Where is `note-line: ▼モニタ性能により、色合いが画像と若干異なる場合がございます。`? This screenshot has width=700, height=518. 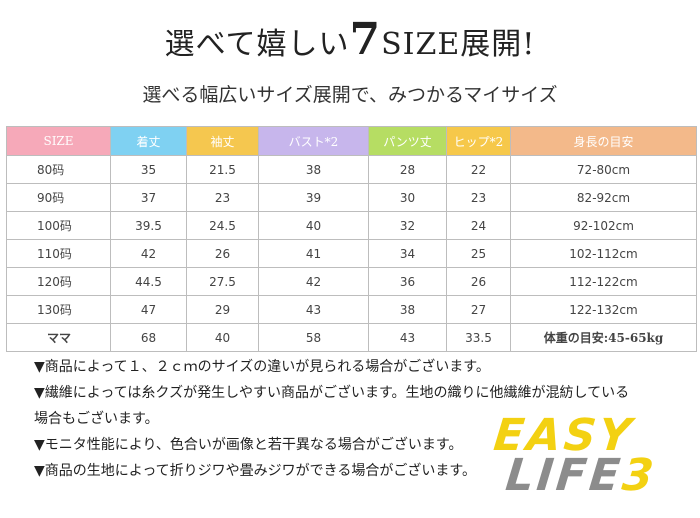 note-line: ▼モニタ性能により、色合いが画像と若干異なる場合がございます。 is located at coordinates (248, 445).